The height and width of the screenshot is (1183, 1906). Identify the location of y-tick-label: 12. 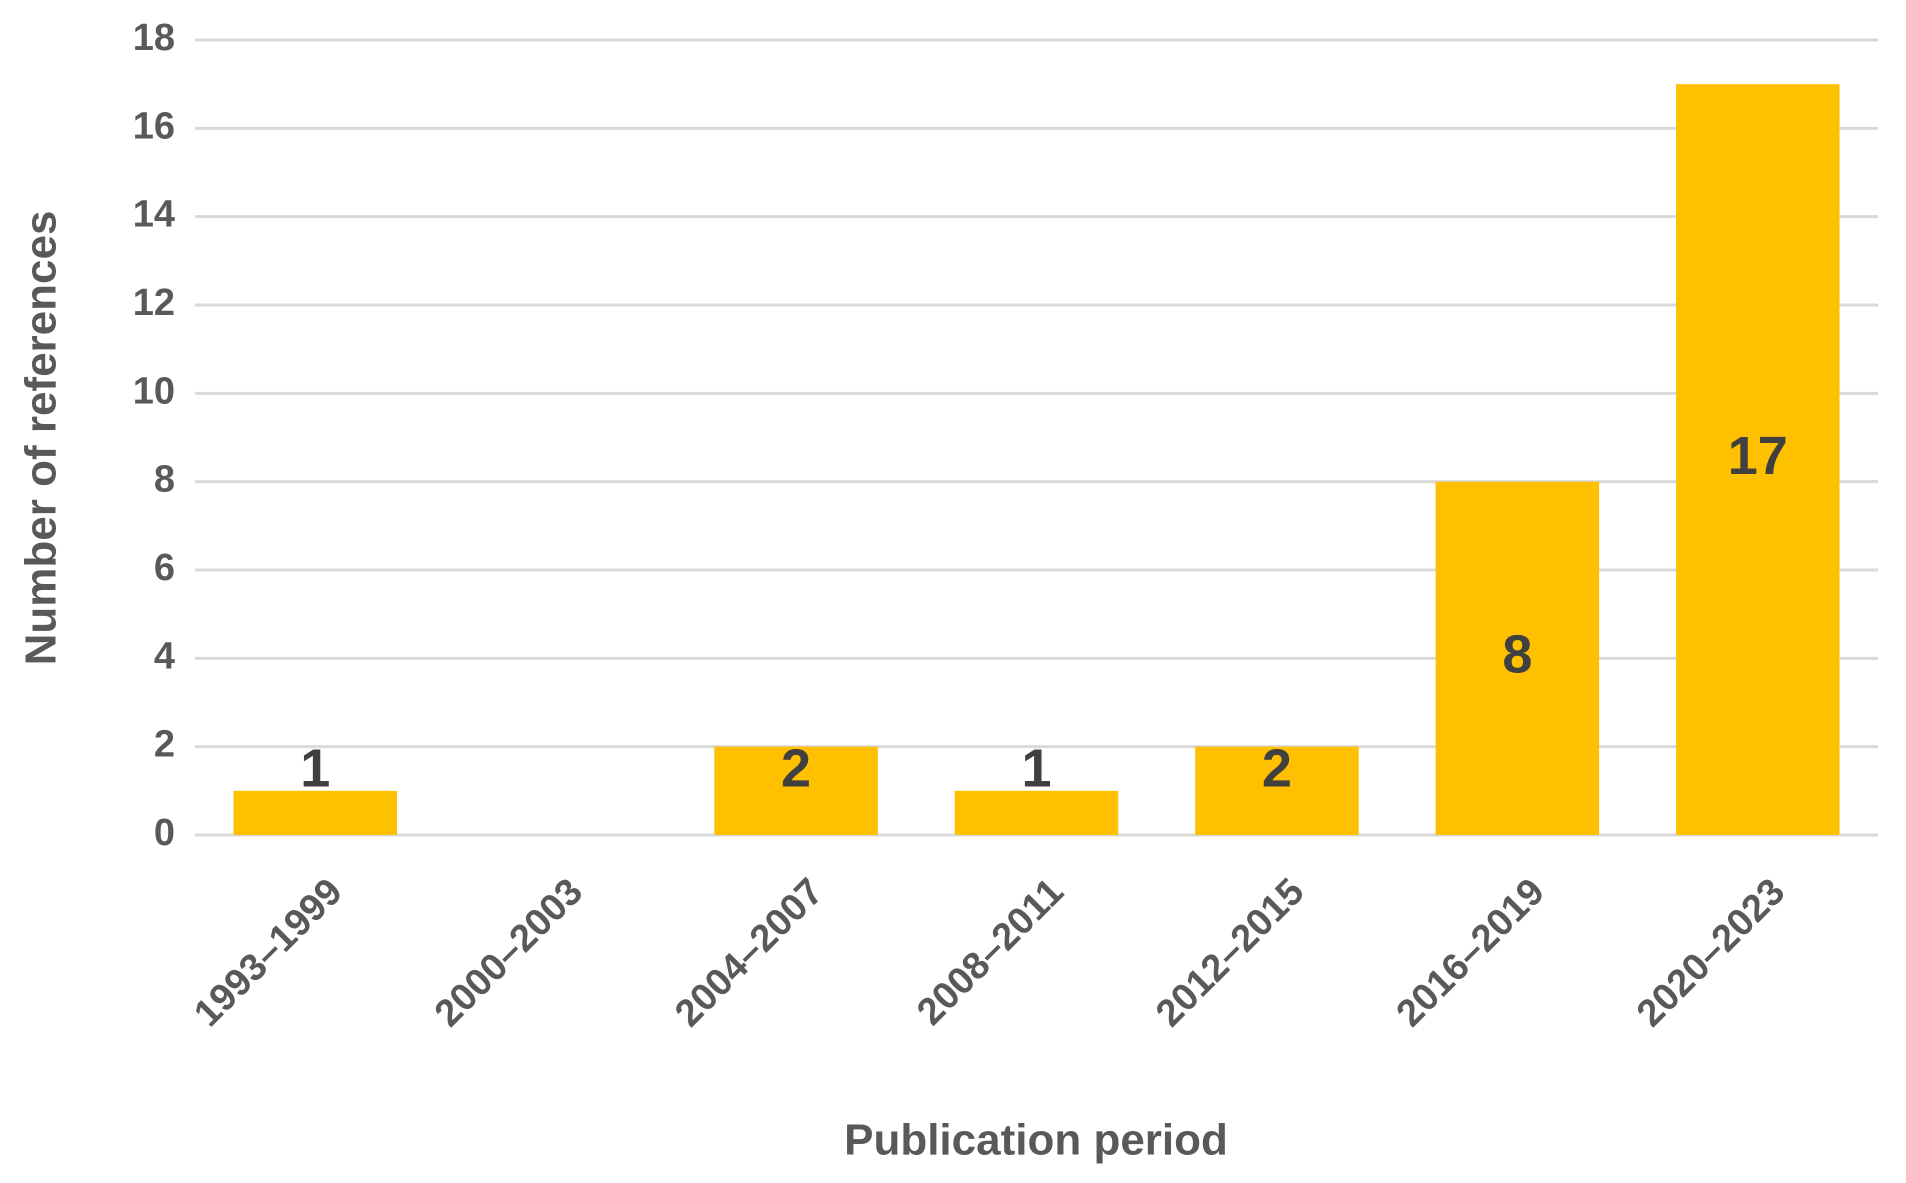
(154, 303).